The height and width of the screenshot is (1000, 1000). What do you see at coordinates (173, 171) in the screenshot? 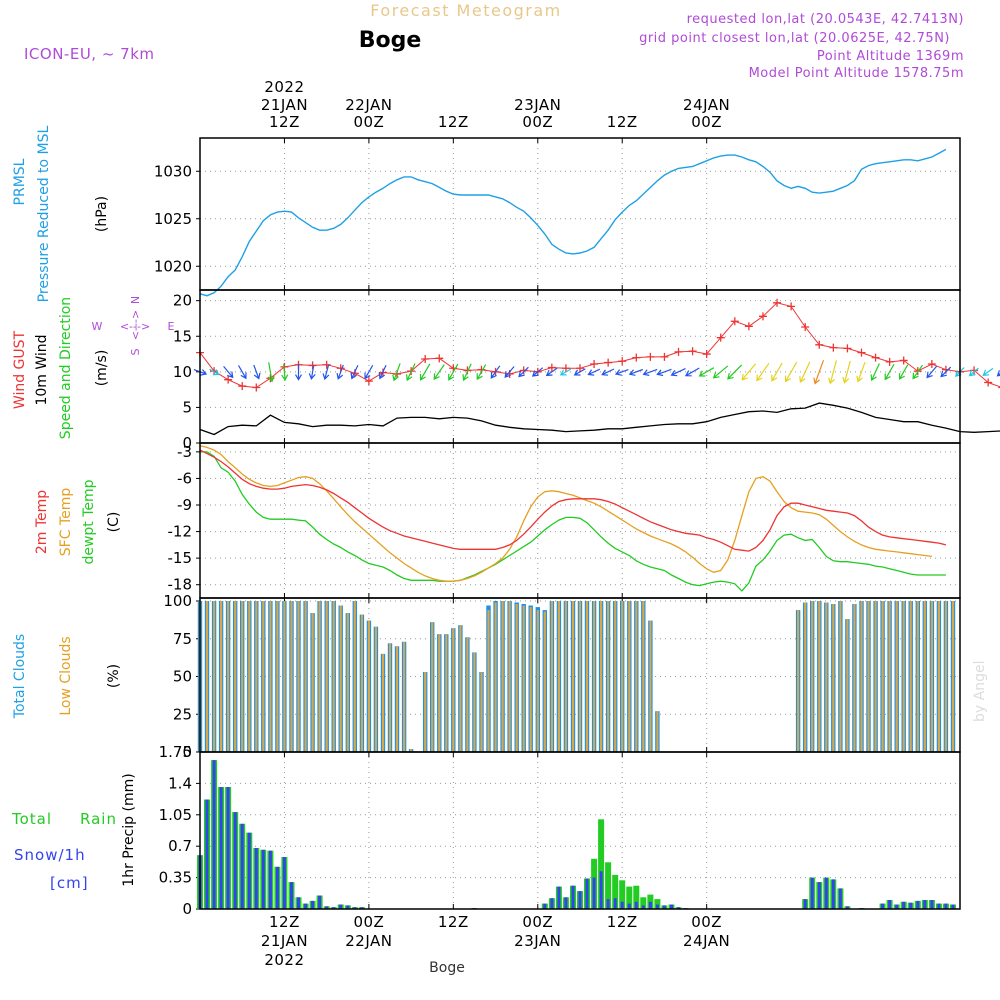
I see `pressure-ytick-label: 1030` at bounding box center [173, 171].